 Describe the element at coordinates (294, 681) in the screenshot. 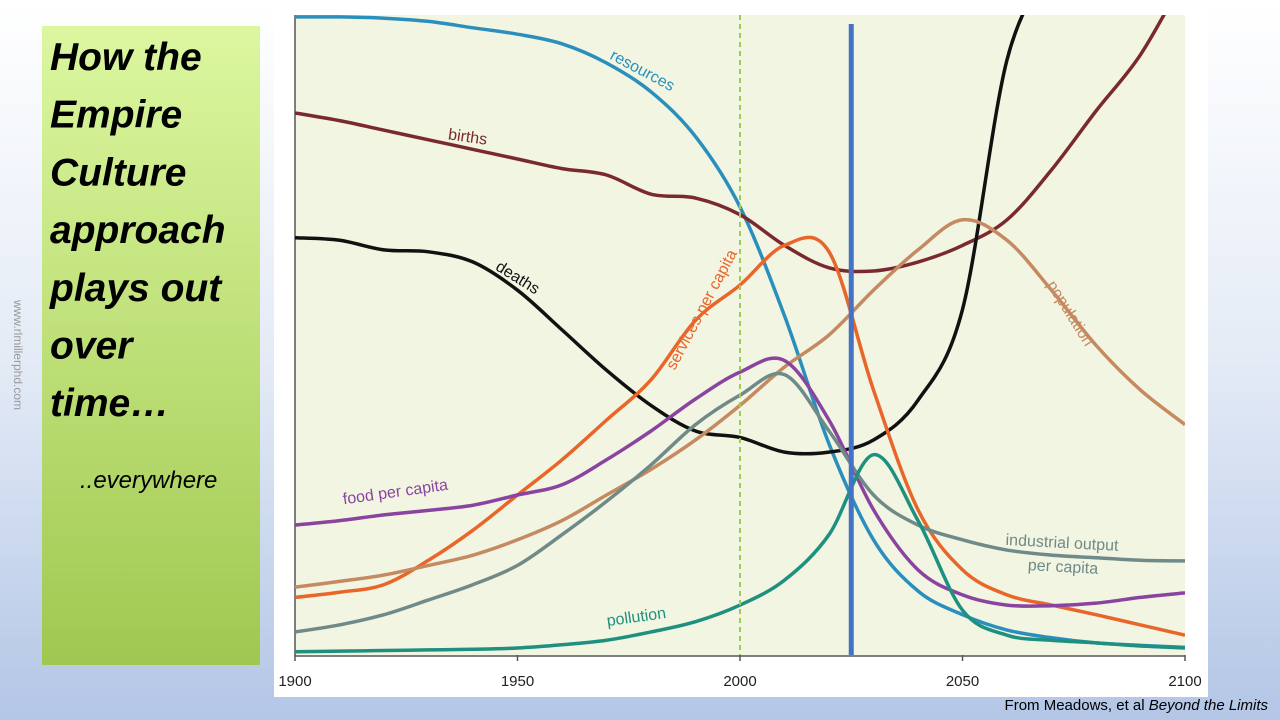

I see `x-tick-label: 1900` at that location.